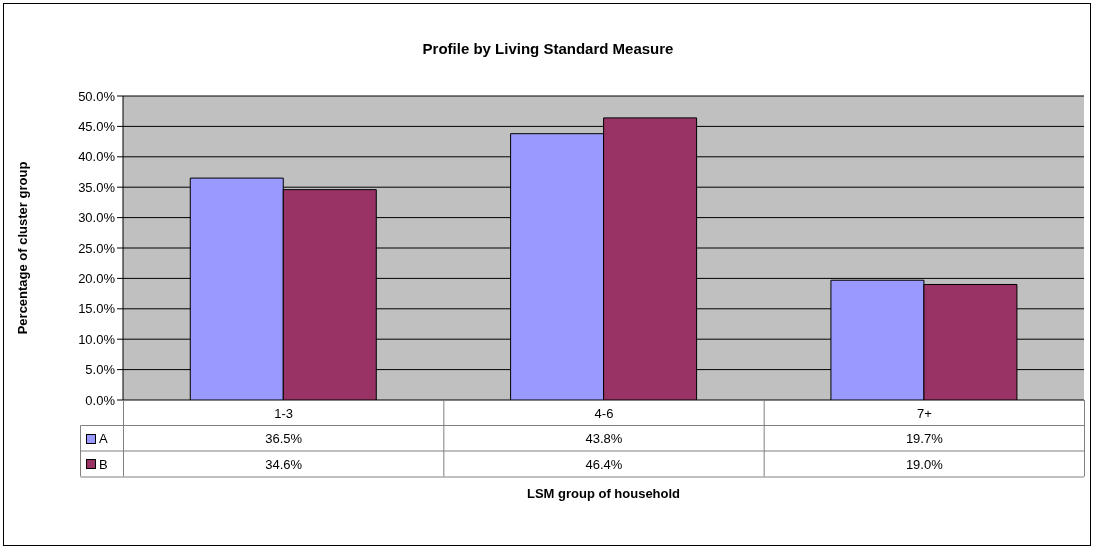 Image resolution: width=1096 pixels, height=551 pixels. What do you see at coordinates (97, 279) in the screenshot?
I see `y-tick-label: 20.0%` at bounding box center [97, 279].